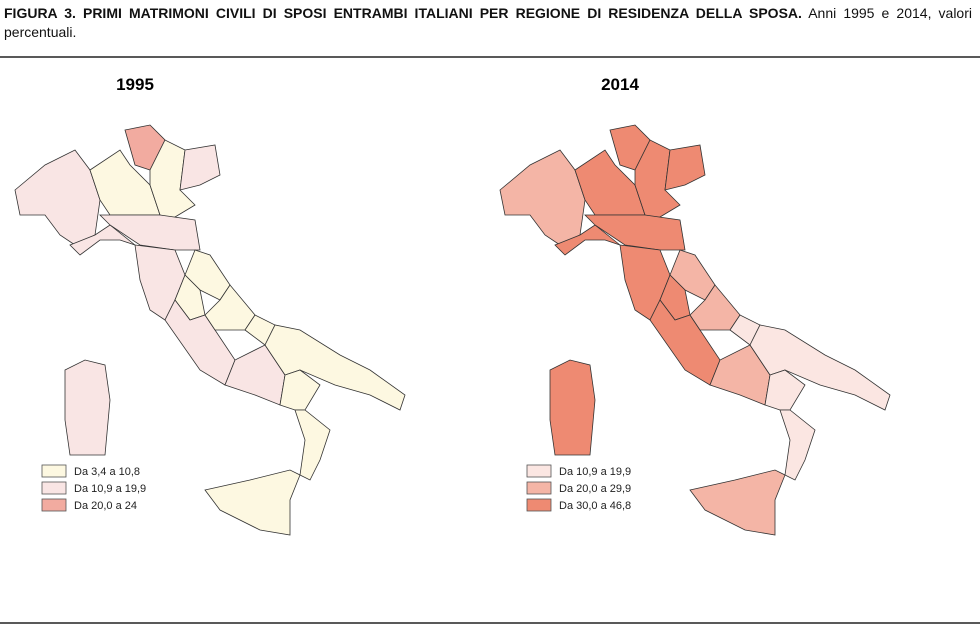 This screenshot has width=980, height=636. Describe the element at coordinates (107, 472) in the screenshot. I see `legend-label: Da 3,4 a 10,8` at that location.